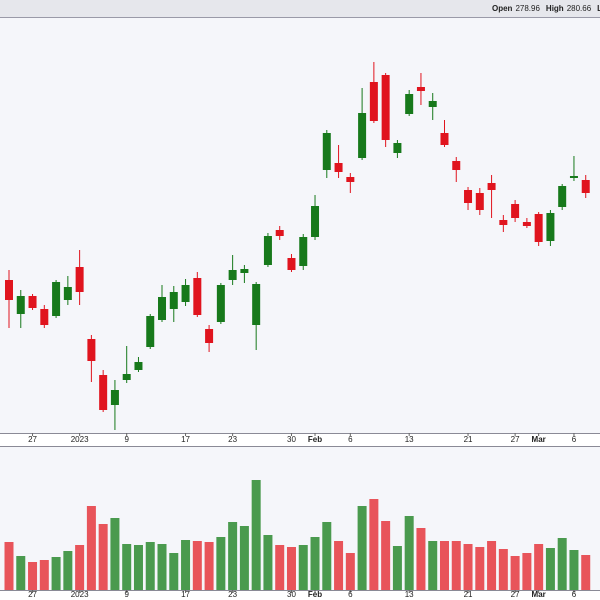  What do you see at coordinates (300, 8) in the screenshot?
I see `header-bar` at bounding box center [300, 8].